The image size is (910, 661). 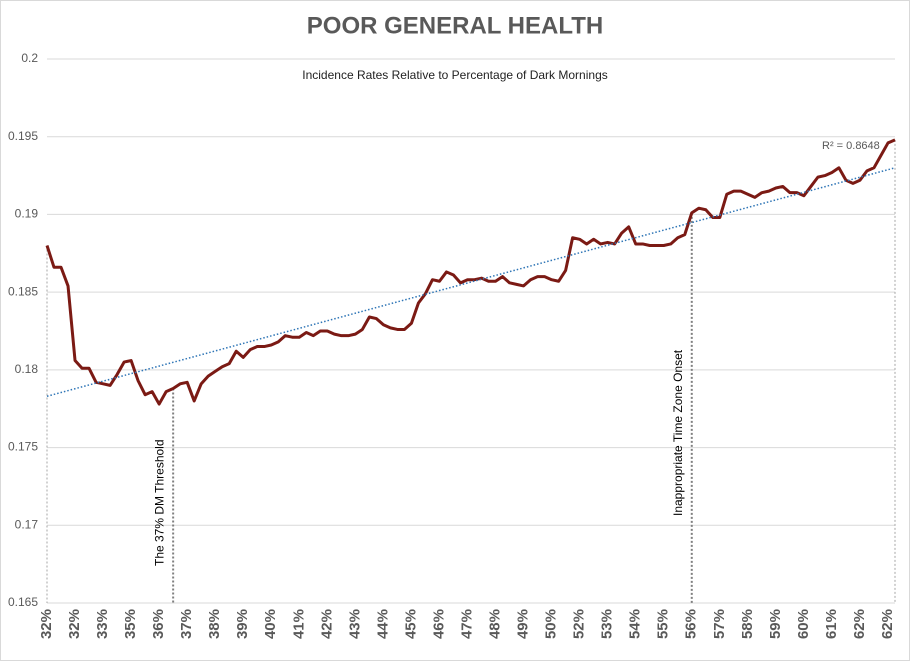 I want to click on y-tick-label: 0.195, so click(x=23, y=136).